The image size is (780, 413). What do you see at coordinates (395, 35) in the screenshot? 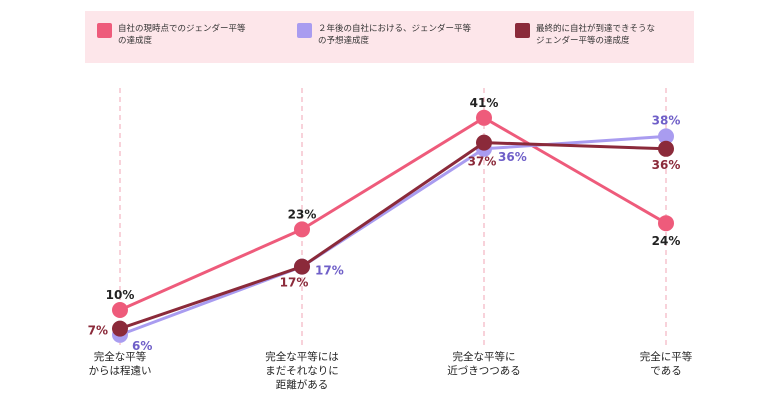
I see `legend-label-future: ２年後の自社における、ジェンダー平等 の予想達成度` at bounding box center [395, 35].